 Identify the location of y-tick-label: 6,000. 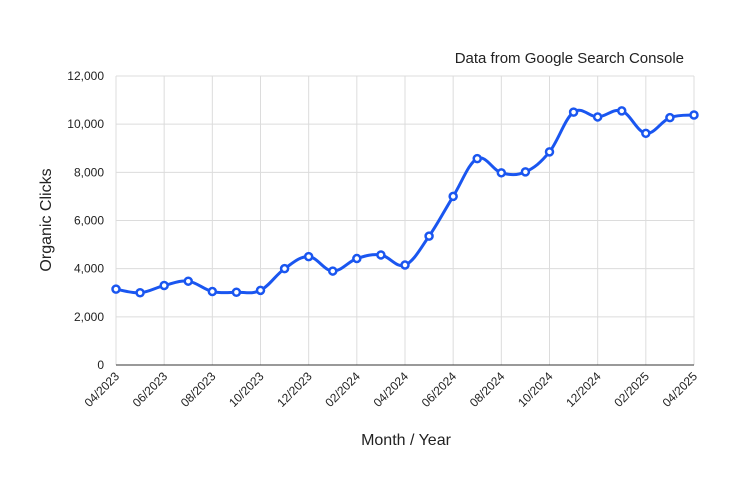
(89, 221).